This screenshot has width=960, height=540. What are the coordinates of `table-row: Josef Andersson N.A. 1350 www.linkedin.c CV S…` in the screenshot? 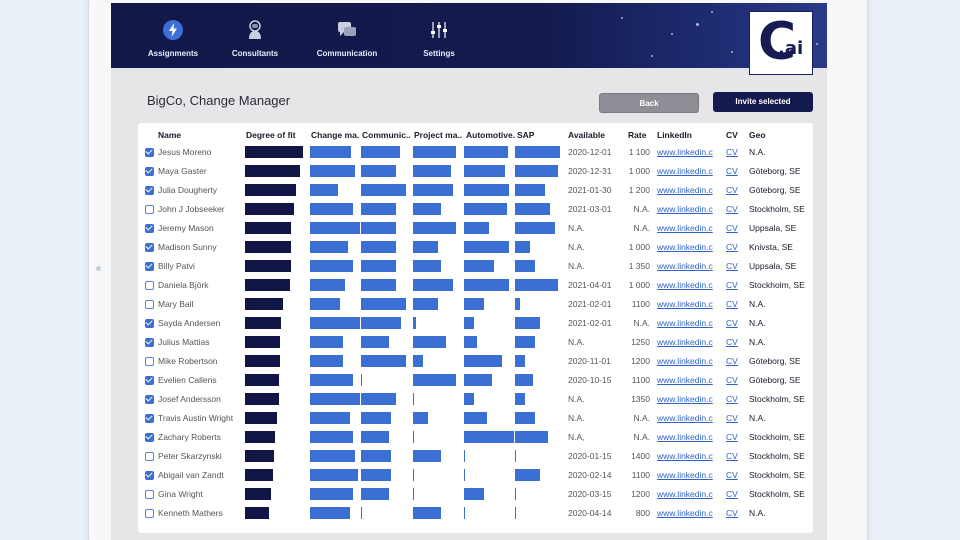 It's located at (475, 399).